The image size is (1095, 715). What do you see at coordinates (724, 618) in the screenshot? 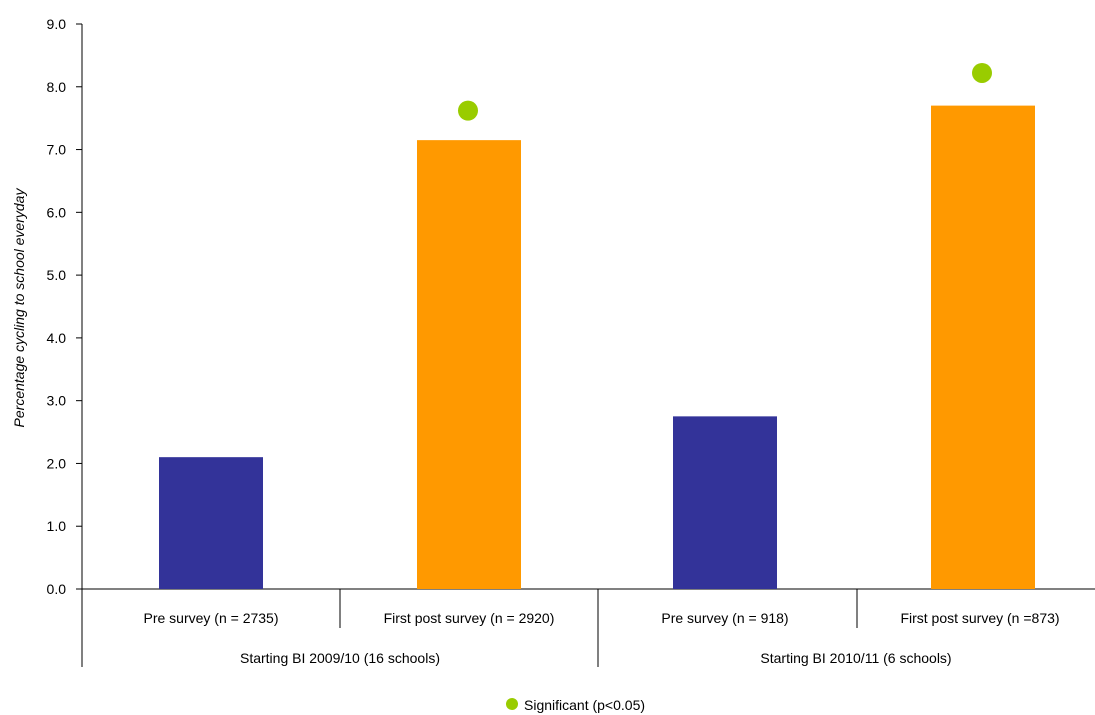
I see `category-label: Pre survey (n = 918)` at bounding box center [724, 618].